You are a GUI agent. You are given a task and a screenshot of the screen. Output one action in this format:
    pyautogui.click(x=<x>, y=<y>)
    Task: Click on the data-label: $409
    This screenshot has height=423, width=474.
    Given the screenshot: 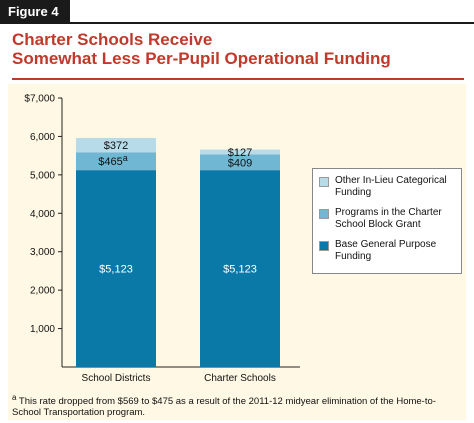 What is the action you would take?
    pyautogui.click(x=240, y=163)
    